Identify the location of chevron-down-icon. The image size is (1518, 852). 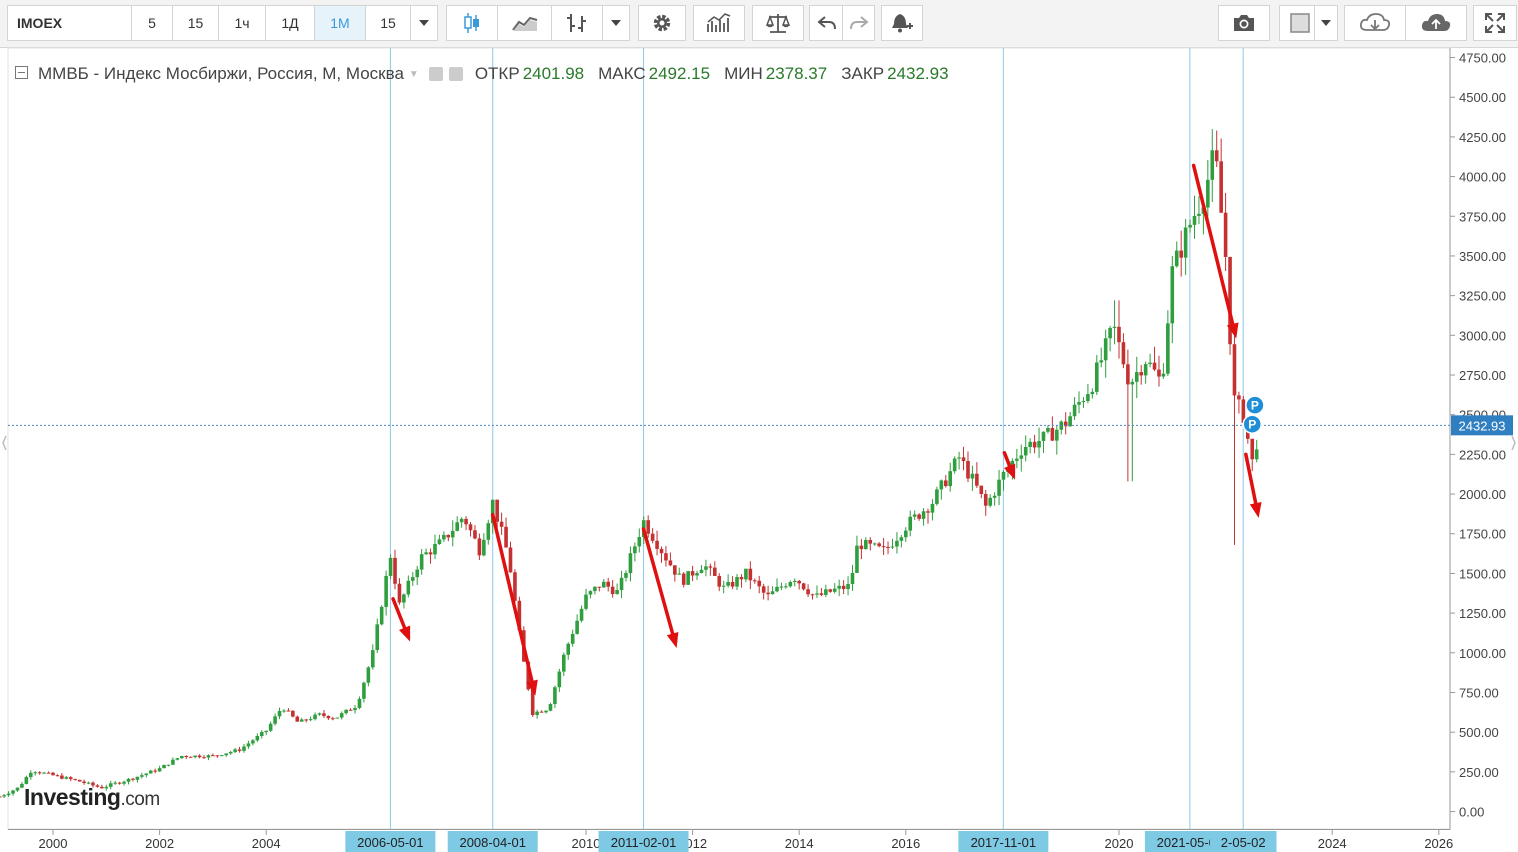
(424, 23).